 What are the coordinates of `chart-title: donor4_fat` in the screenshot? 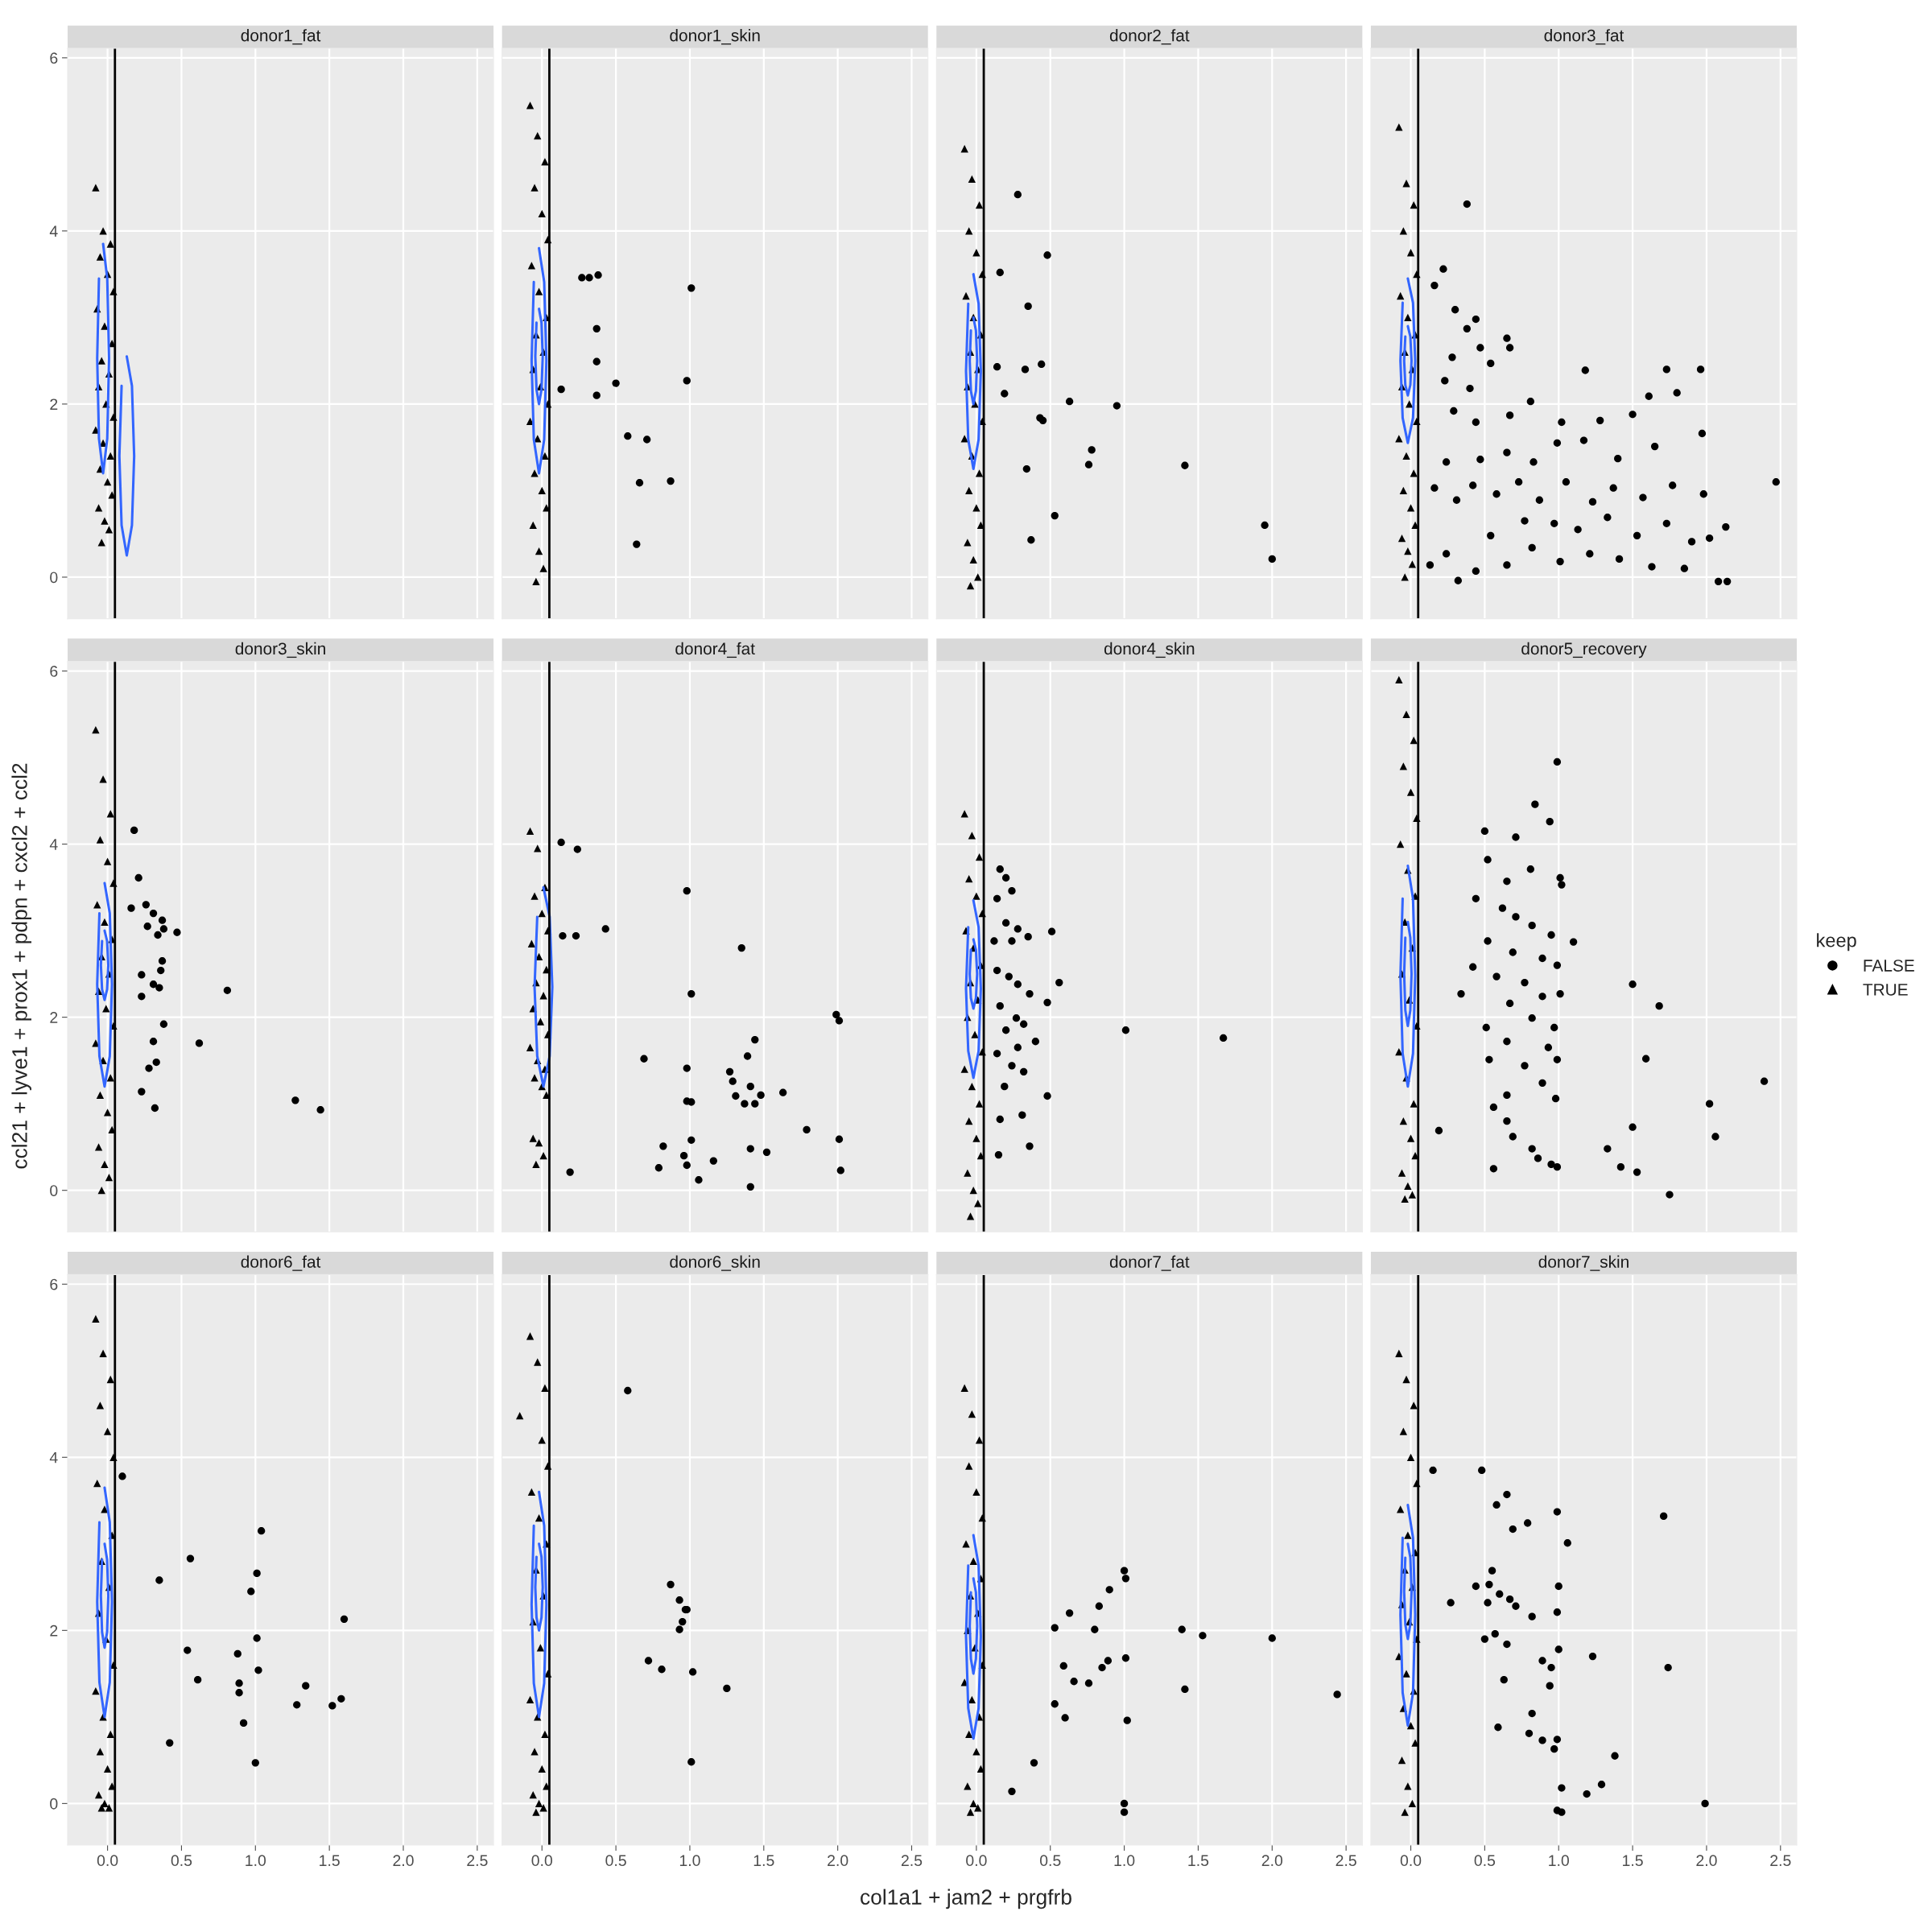 It's located at (715, 650).